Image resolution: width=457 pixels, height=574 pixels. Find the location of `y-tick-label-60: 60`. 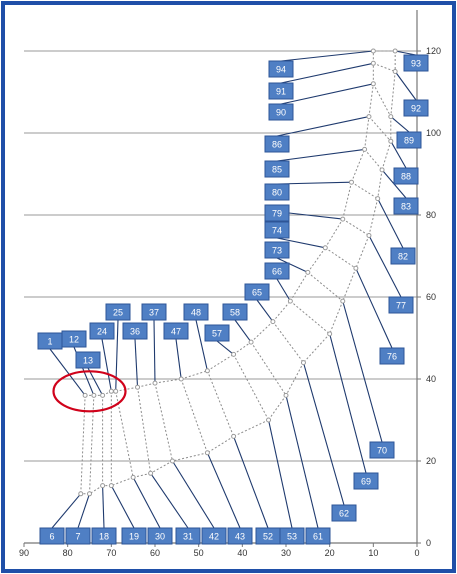

y-tick-label-60: 60 is located at coordinates (431, 297).